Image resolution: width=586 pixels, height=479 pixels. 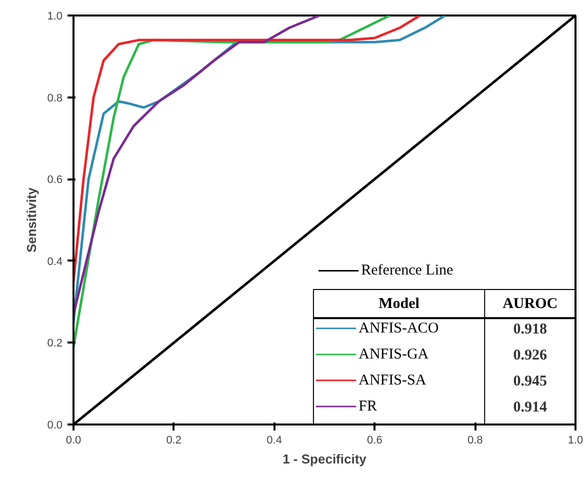 I want to click on y-tick-label: 0.0, so click(x=55, y=426).